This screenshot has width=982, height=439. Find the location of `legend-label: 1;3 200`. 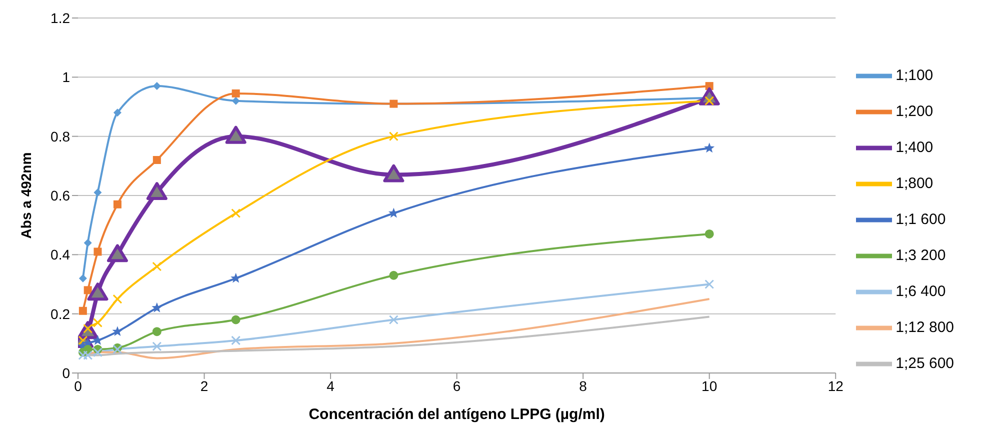

legend-label: 1;3 200 is located at coordinates (921, 255).